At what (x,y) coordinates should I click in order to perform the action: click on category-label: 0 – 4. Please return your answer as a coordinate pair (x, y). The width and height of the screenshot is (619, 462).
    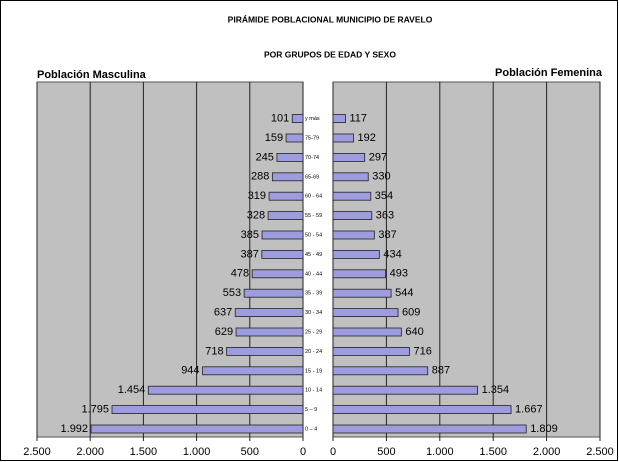
    Looking at the image, I should click on (311, 429).